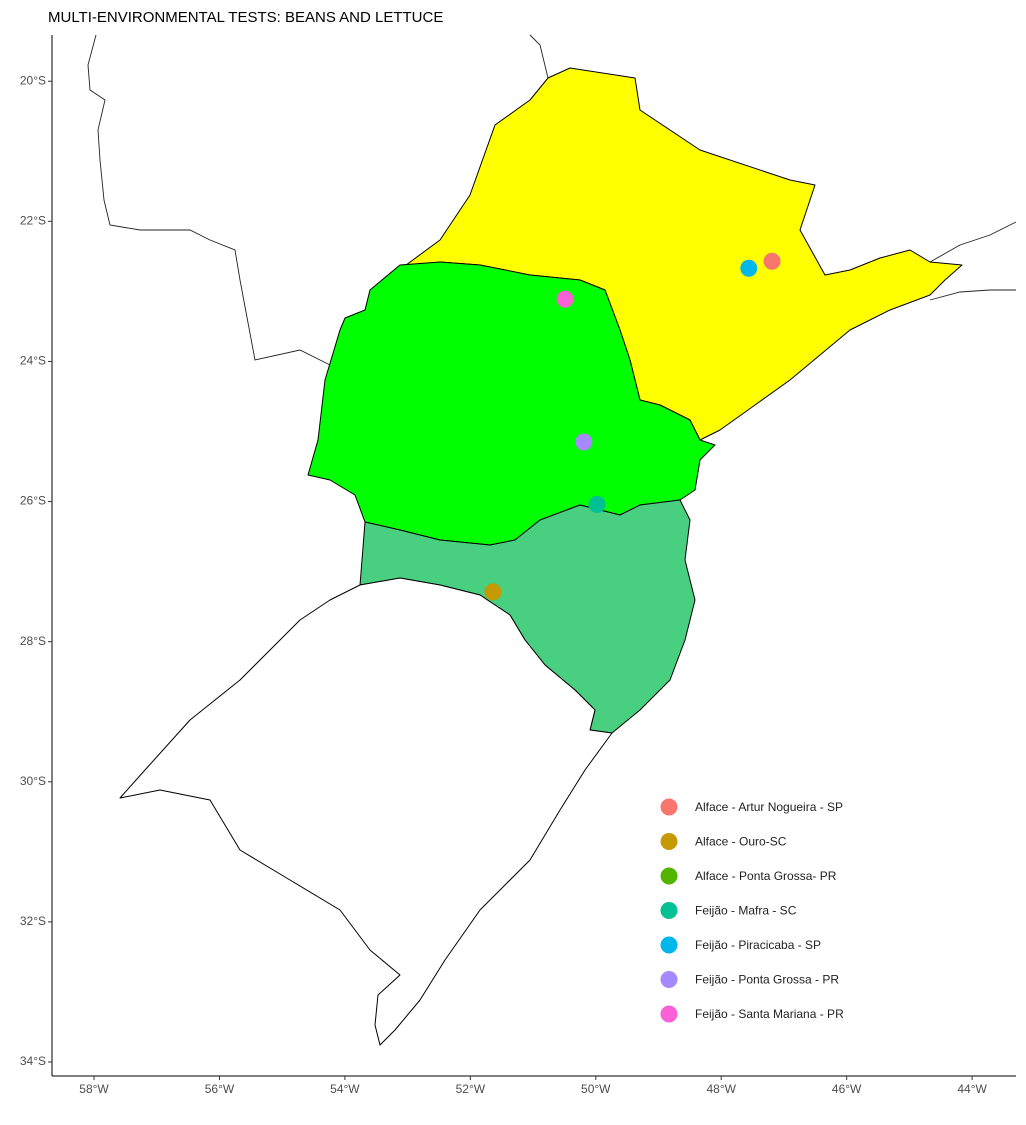  What do you see at coordinates (847, 1089) in the screenshot?
I see `x-tick-label: 46°W` at bounding box center [847, 1089].